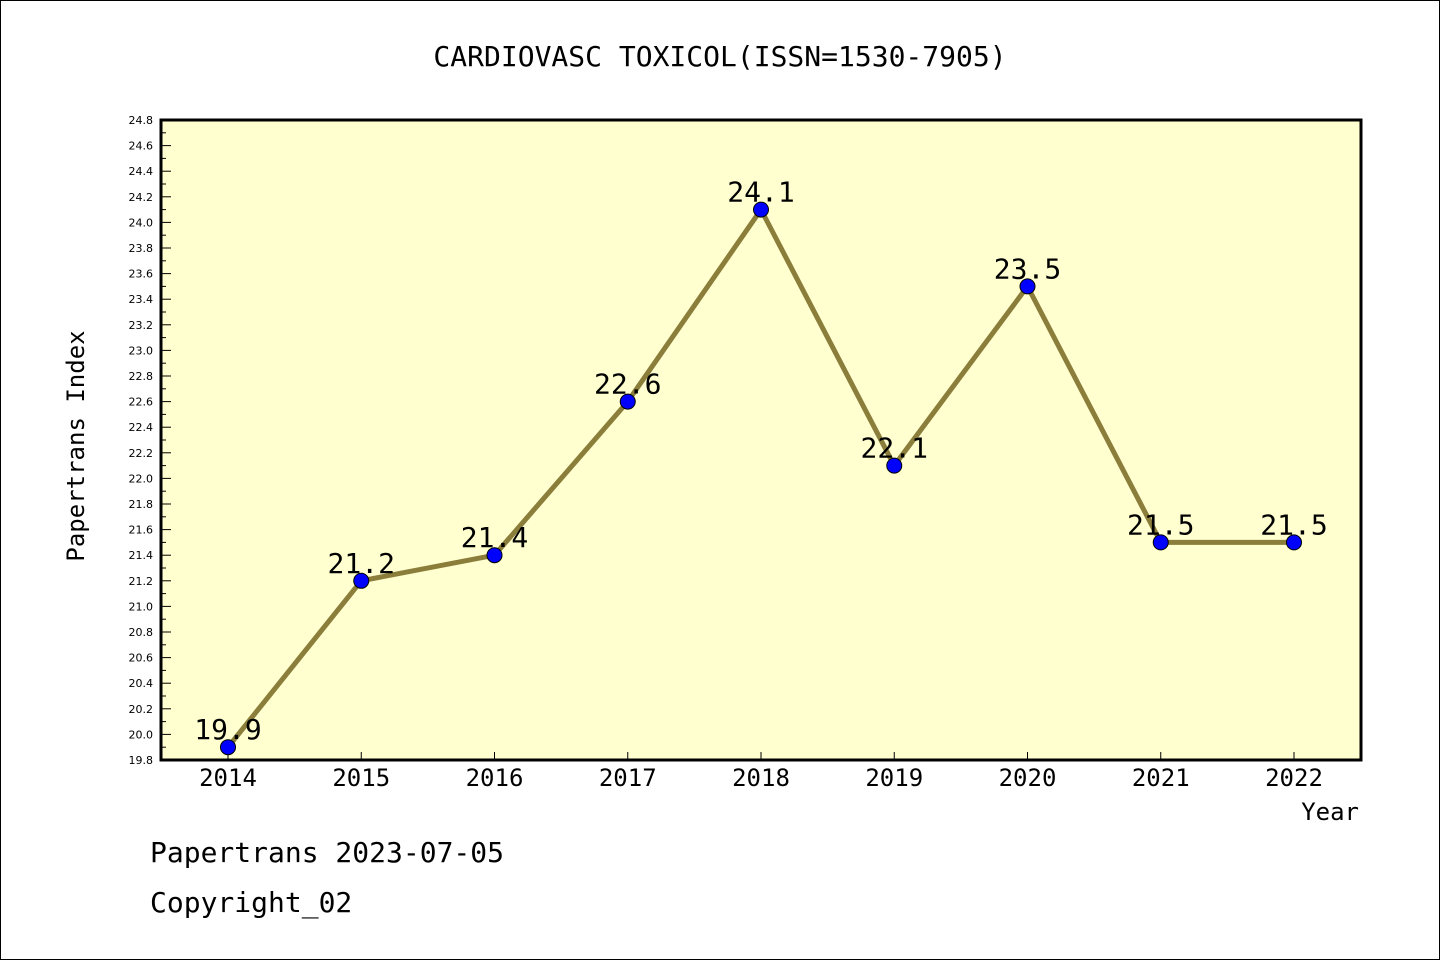 Image resolution: width=1440 pixels, height=960 pixels. I want to click on y-tick-label: 24.8, so click(141, 120).